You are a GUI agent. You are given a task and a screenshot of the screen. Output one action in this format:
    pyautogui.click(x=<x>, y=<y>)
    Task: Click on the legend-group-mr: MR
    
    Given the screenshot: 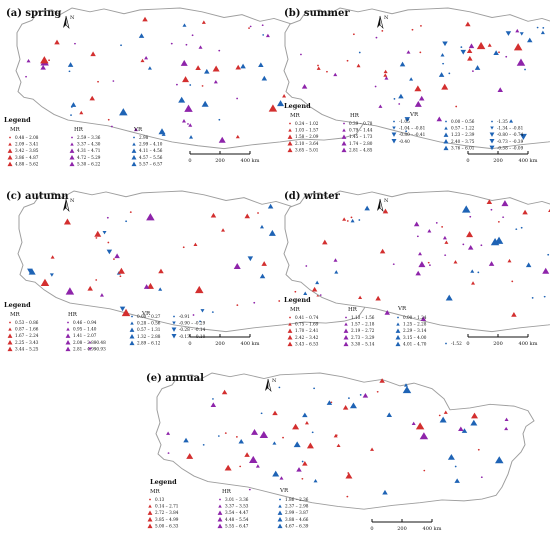 What is the action you would take?
    pyautogui.click(x=15, y=130)
    